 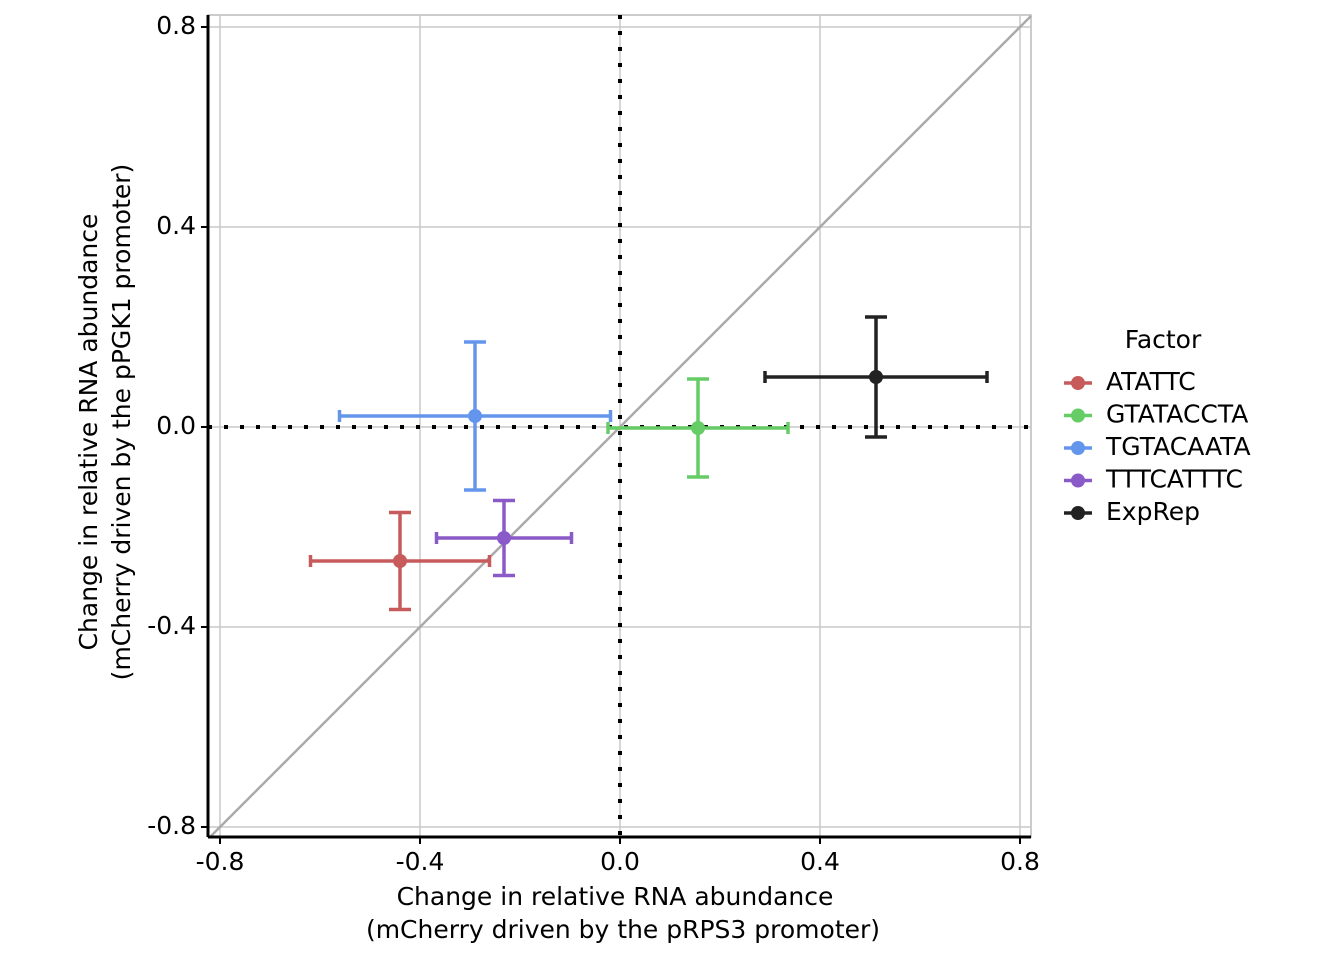 I want to click on x-axis-label: Change in relative RNA abundance, so click(x=615, y=896).